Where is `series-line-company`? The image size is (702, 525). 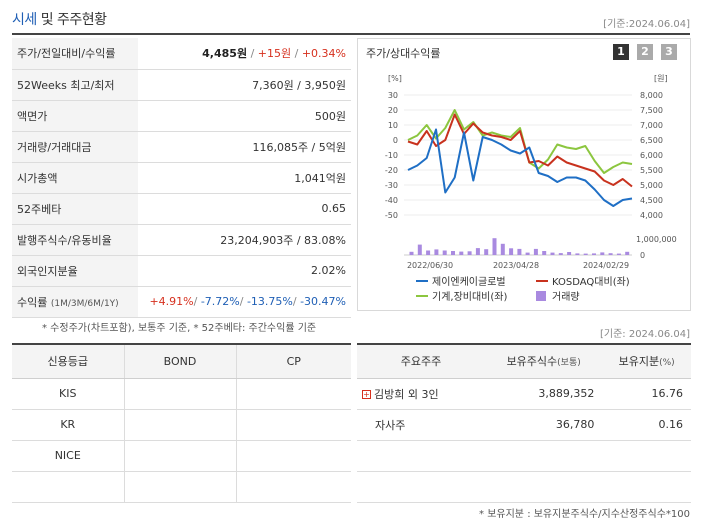
series-line-company is located at coordinates (520, 167).